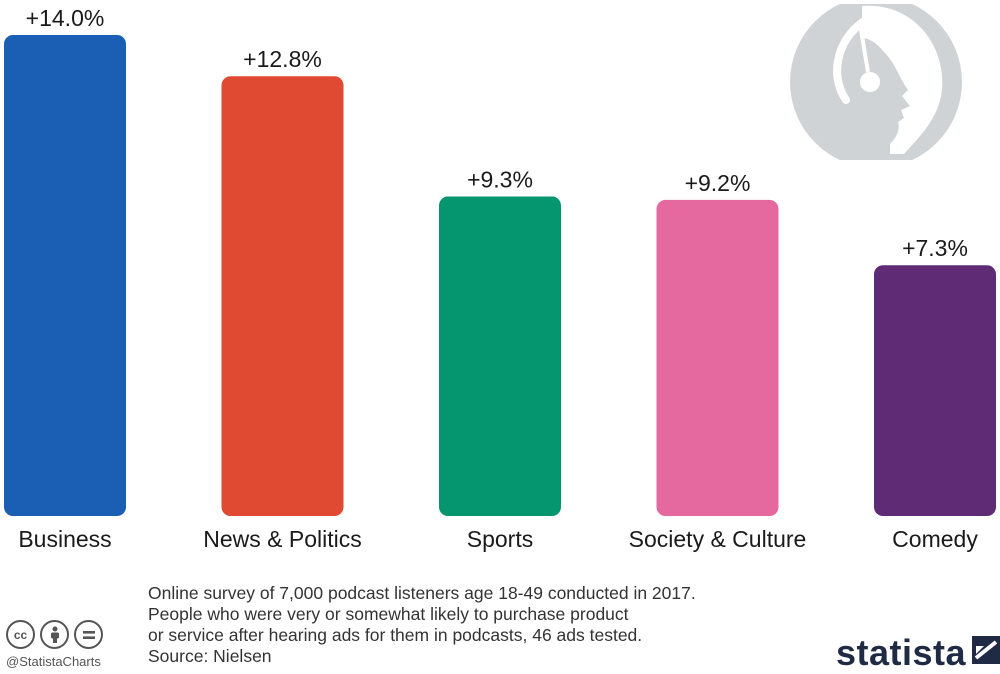  What do you see at coordinates (54, 634) in the screenshot?
I see `attribution-icon` at bounding box center [54, 634].